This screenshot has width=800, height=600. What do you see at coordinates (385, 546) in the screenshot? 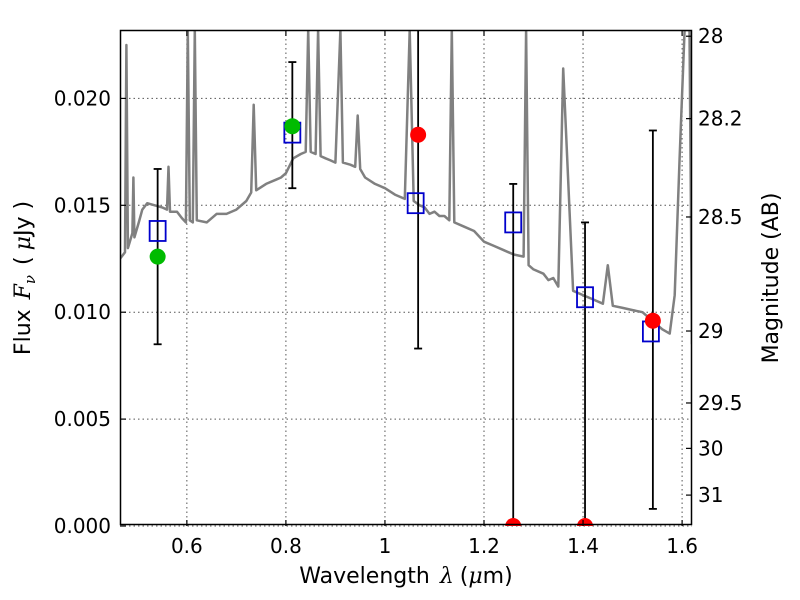
I see `x-tick-label: 1` at bounding box center [385, 546].